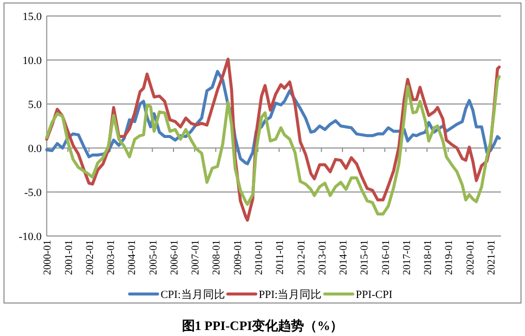  I want to click on ytick: -5.0, so click(33, 193).